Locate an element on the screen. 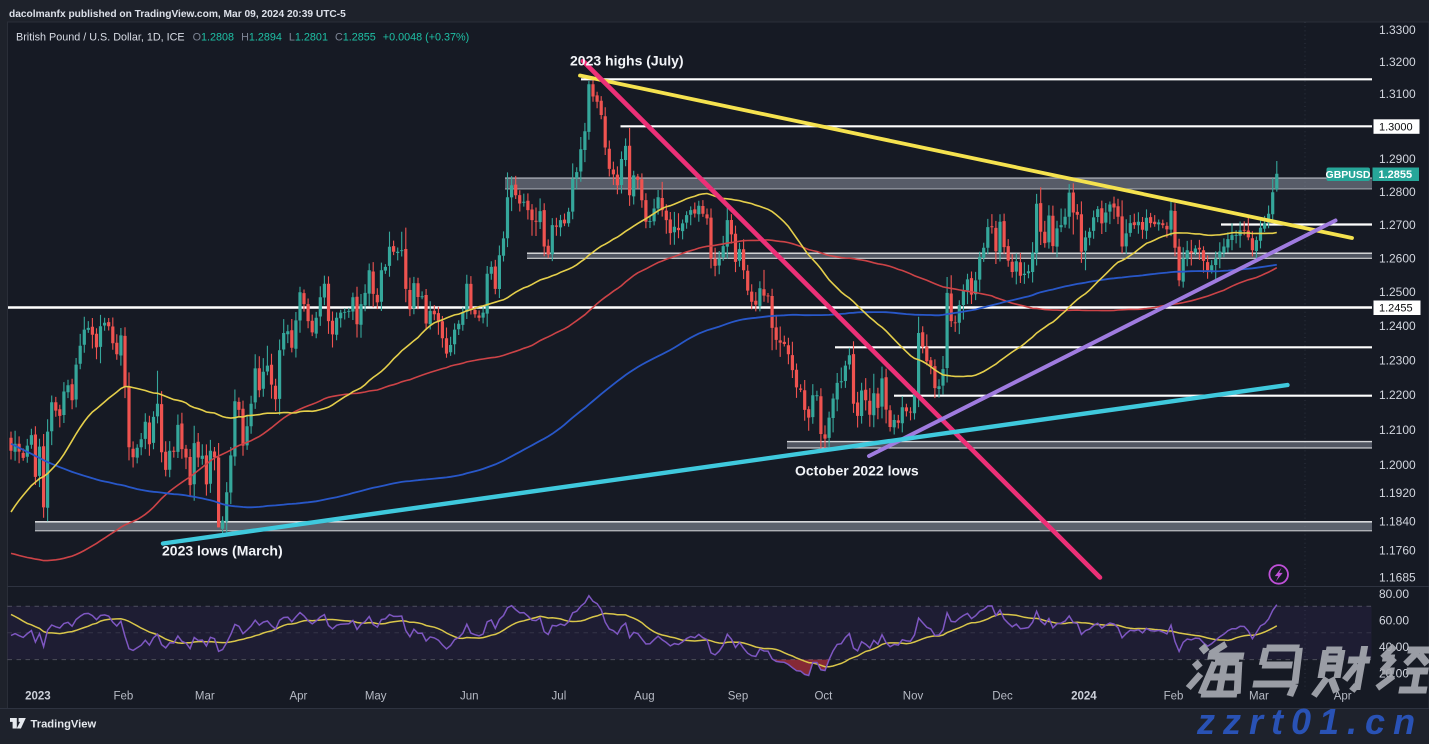 The height and width of the screenshot is (744, 1429). svg-text: Jun is located at coordinates (469, 697).